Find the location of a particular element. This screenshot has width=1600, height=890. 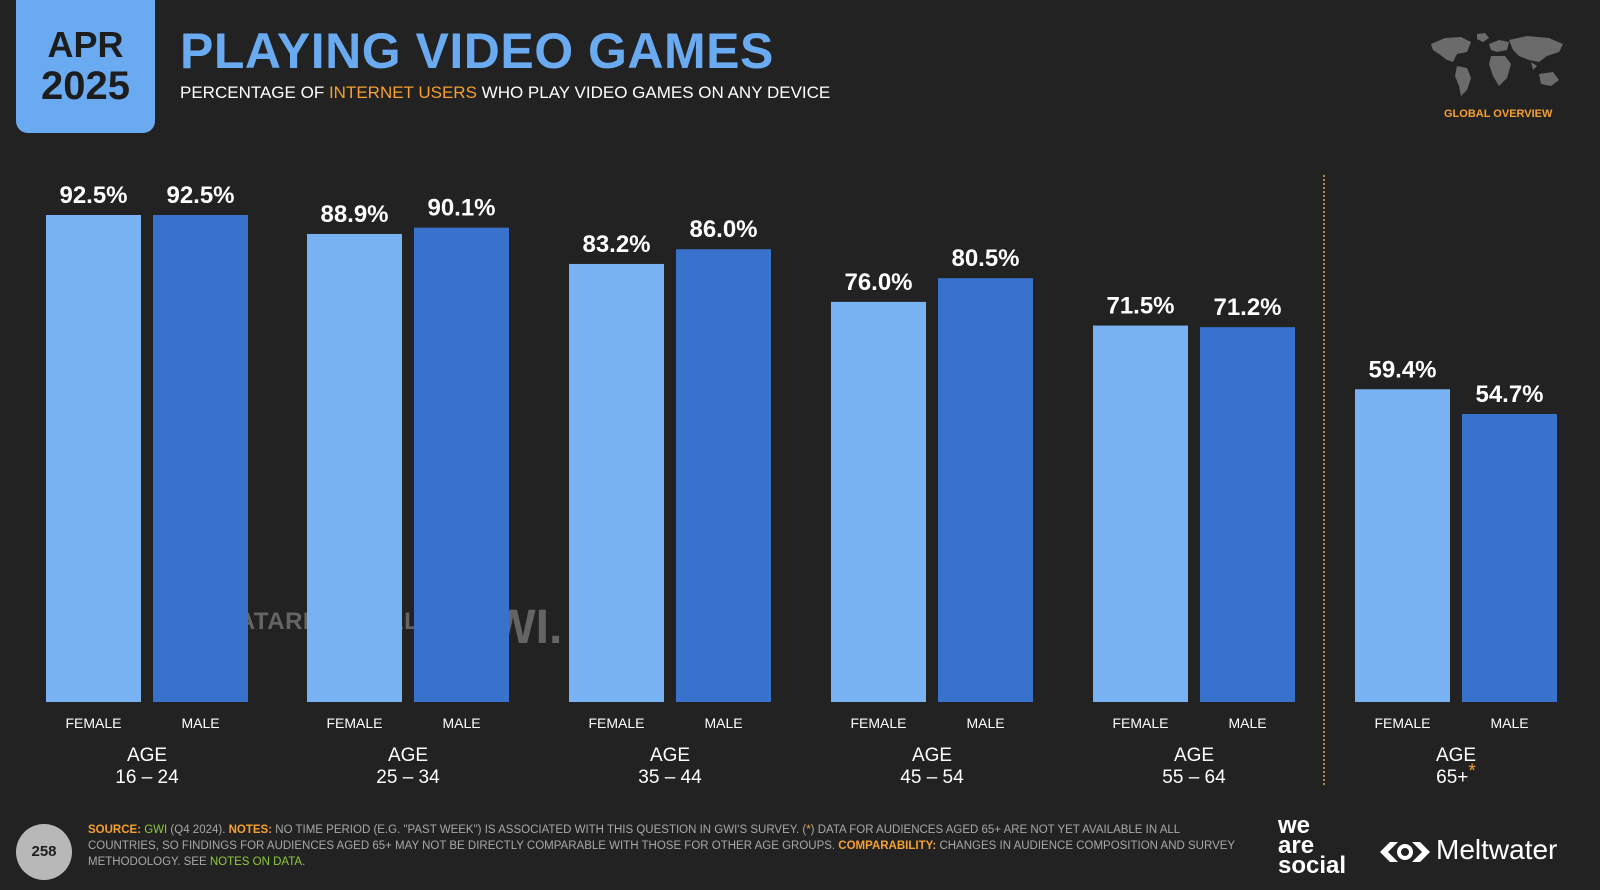

source-key: SOURCE: is located at coordinates (115, 830).